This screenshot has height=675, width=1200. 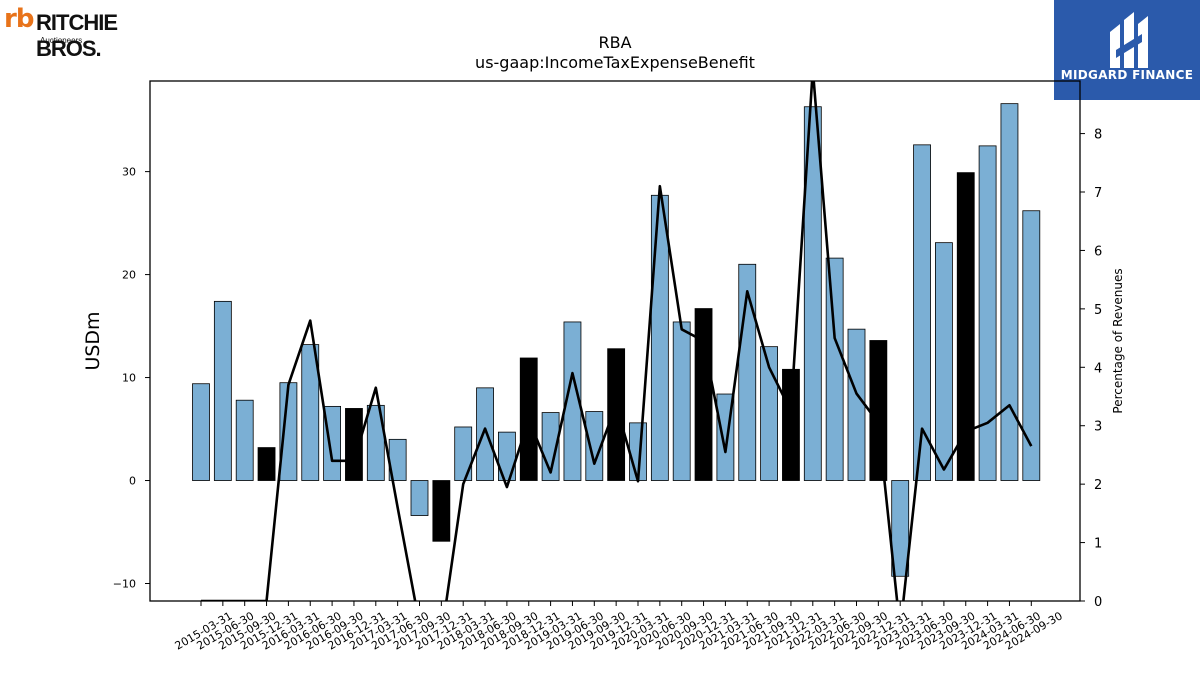 I want to click on y2-tick-label: 6, so click(x=1098, y=251).